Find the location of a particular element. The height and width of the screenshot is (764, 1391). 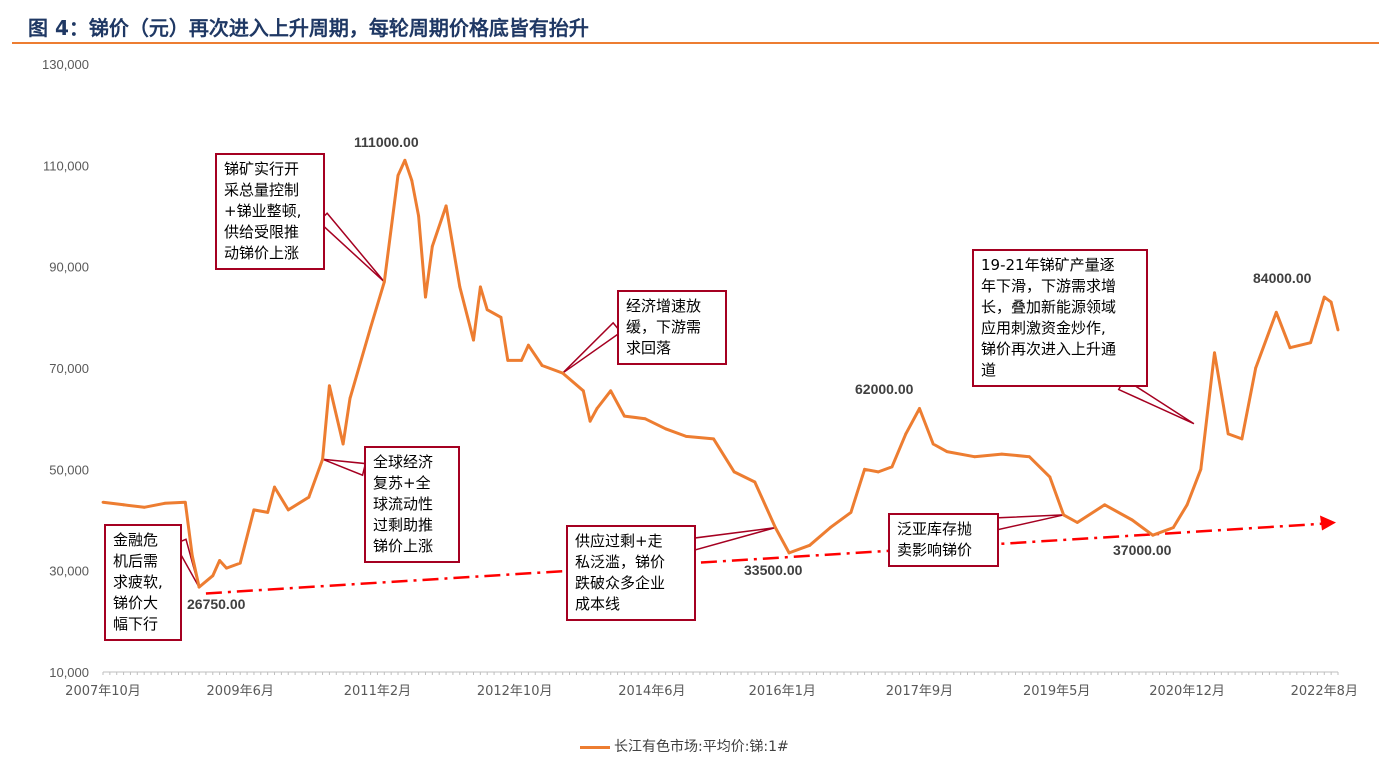

x-tick-label: 2017年9月 is located at coordinates (919, 691).